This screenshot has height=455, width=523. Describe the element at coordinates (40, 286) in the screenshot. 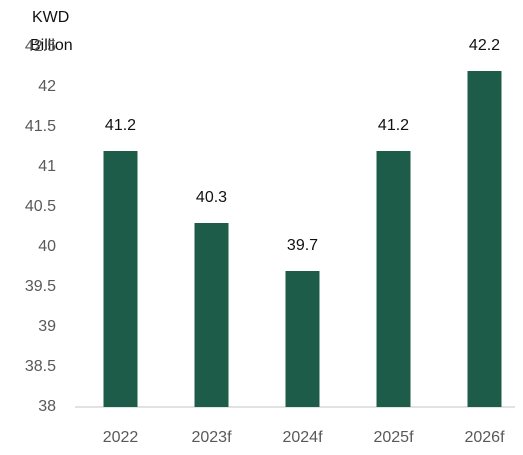

I see `y-tick-label: 39.5` at that location.